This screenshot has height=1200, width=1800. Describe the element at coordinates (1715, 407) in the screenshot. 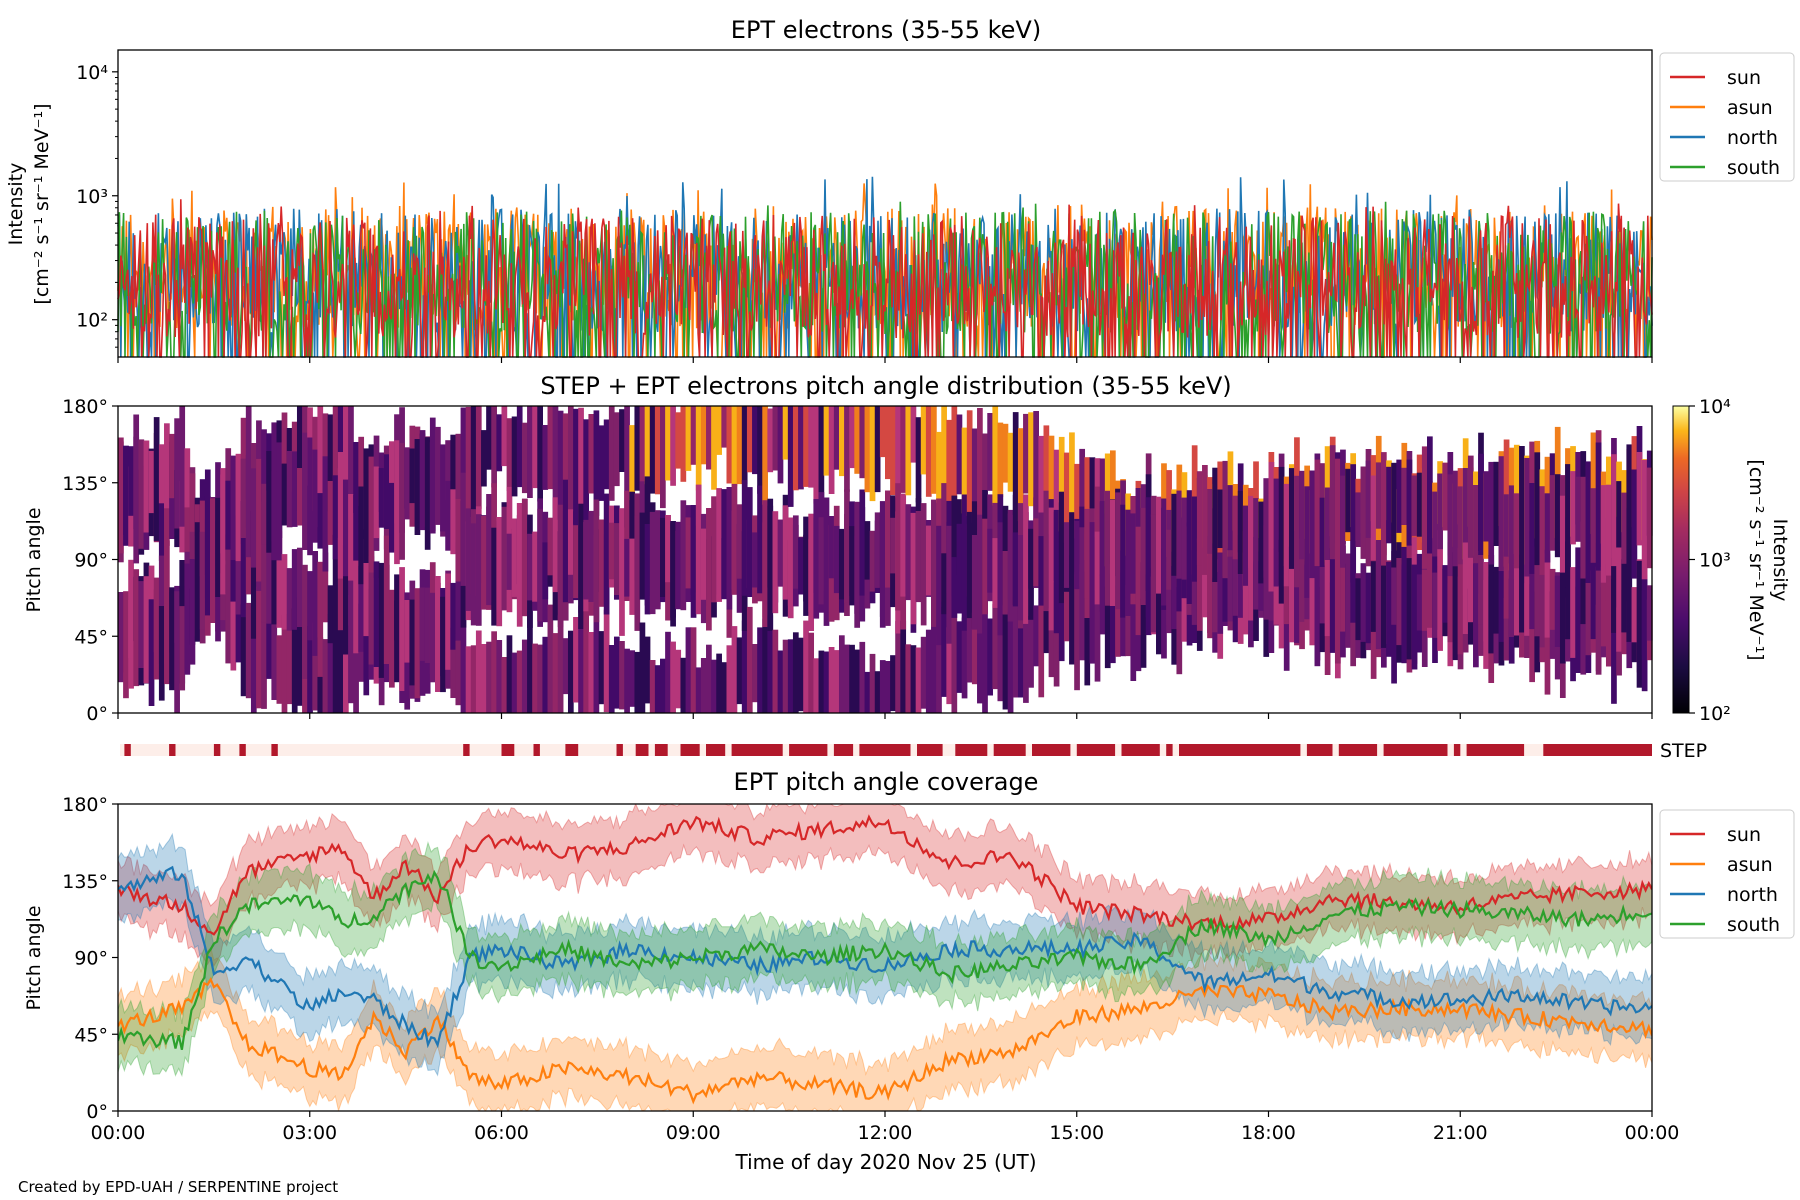

I see `colorbar-tick-label: 10⁴` at that location.